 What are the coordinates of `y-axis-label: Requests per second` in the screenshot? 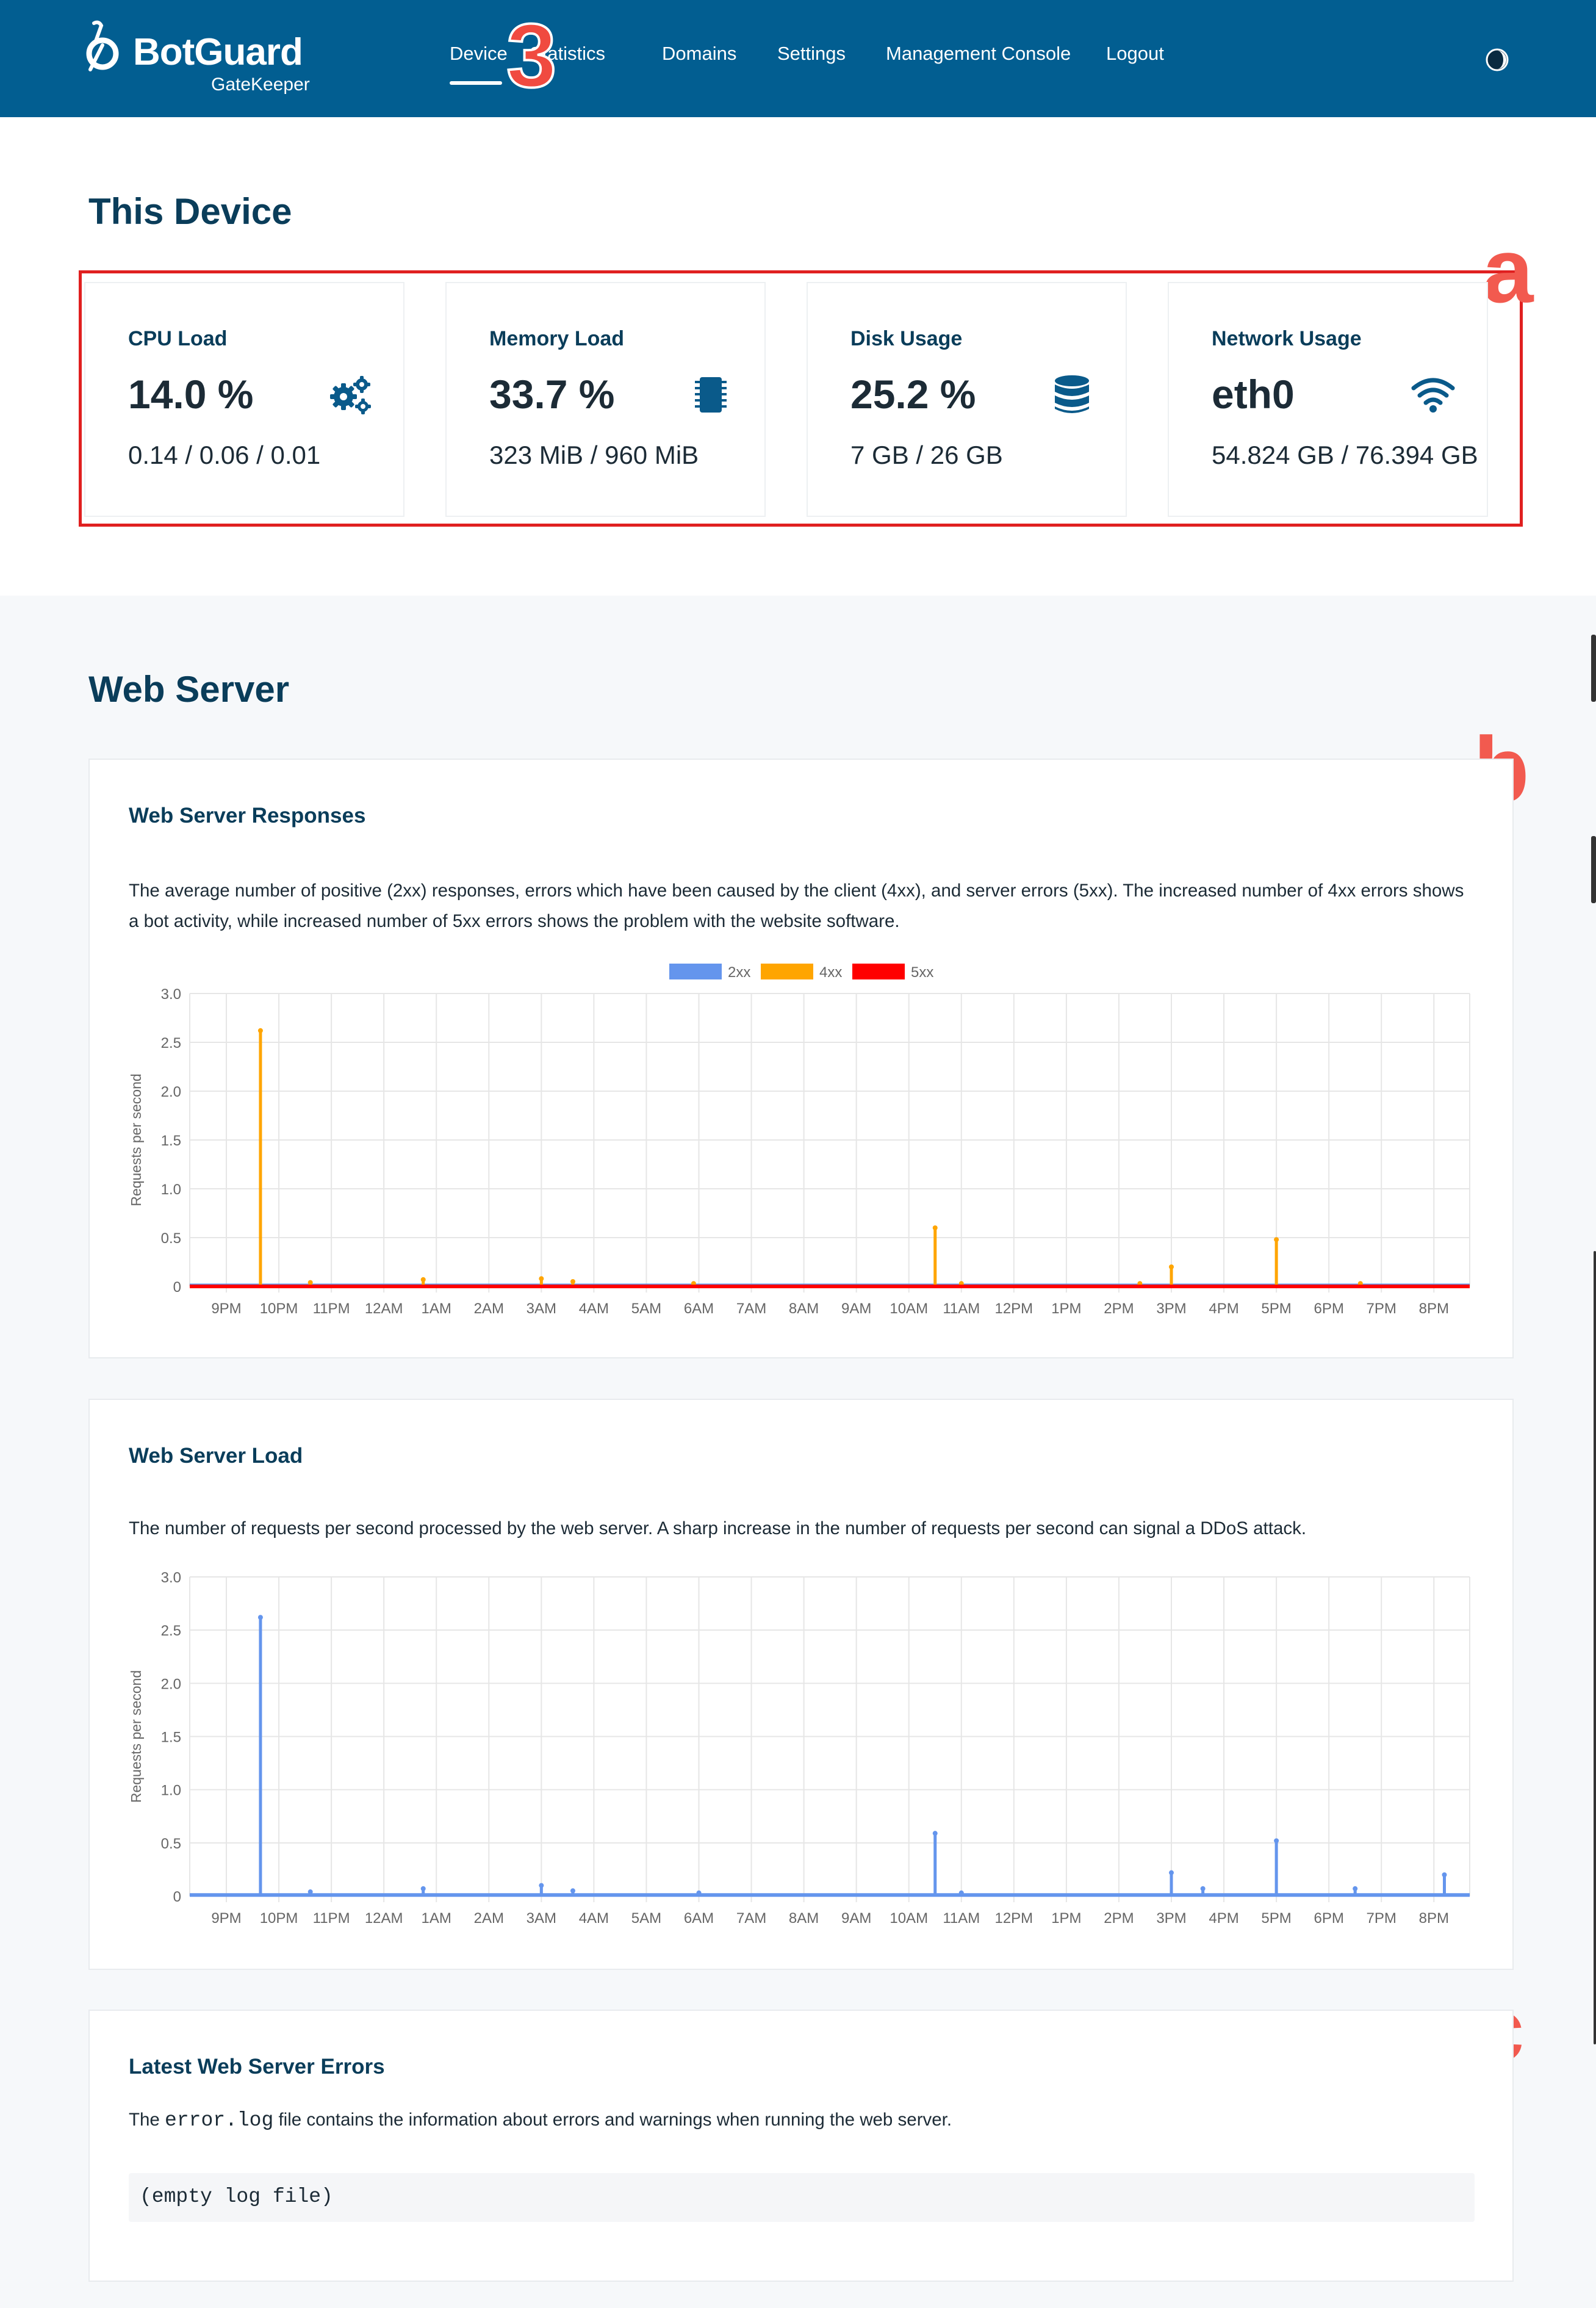 It's located at (136, 1736).